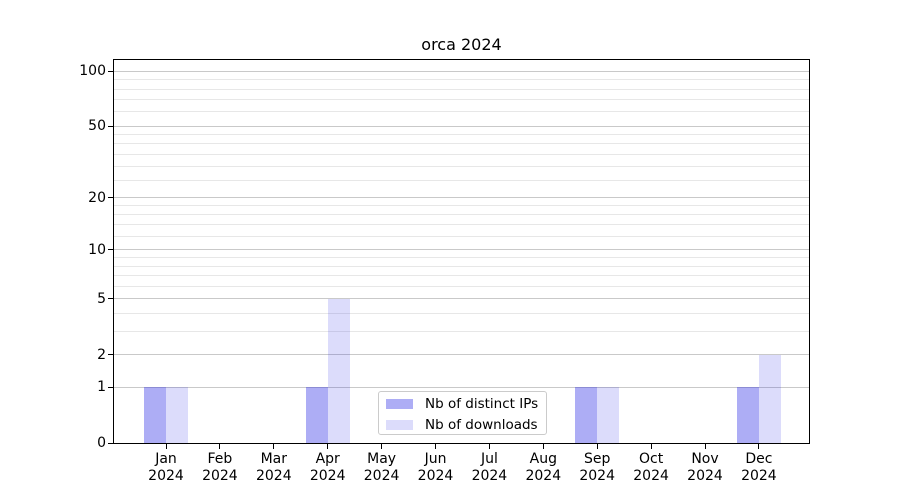 Image resolution: width=900 pixels, height=500 pixels. I want to click on legend-label-downloads: Nb of downloads, so click(481, 424).